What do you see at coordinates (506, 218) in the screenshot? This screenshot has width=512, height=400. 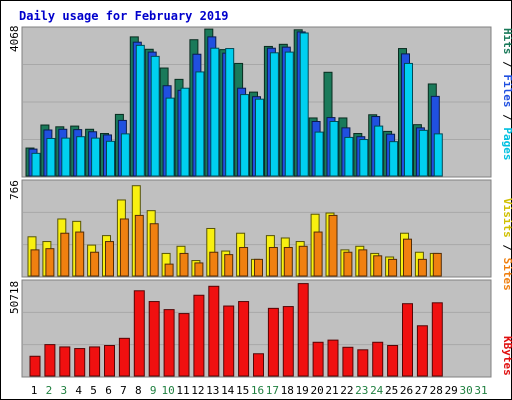 I see `legend-visits: Visits` at bounding box center [506, 218].